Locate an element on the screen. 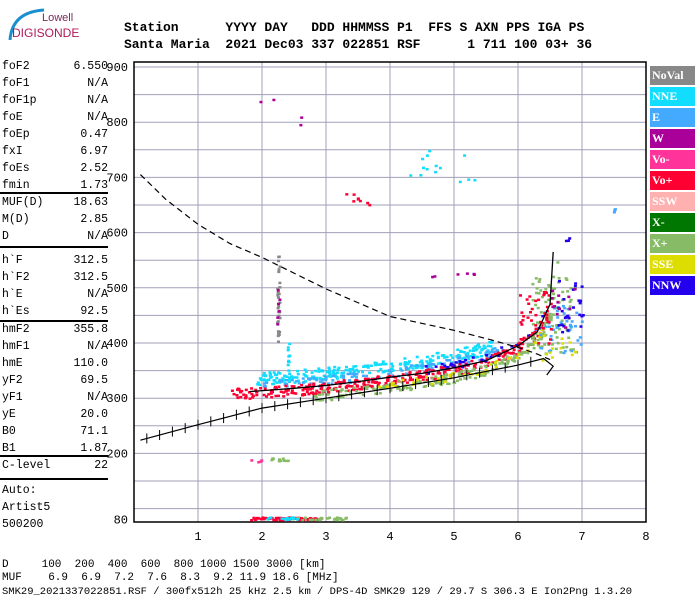 The image size is (700, 600). param-name: yE is located at coordinates (9, 414).